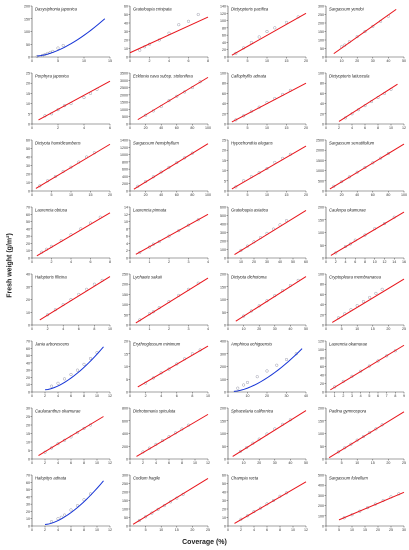 Image resolution: width=409 pixels, height=550 pixels. I want to click on y-tick-label: 70, so click(28, 476).